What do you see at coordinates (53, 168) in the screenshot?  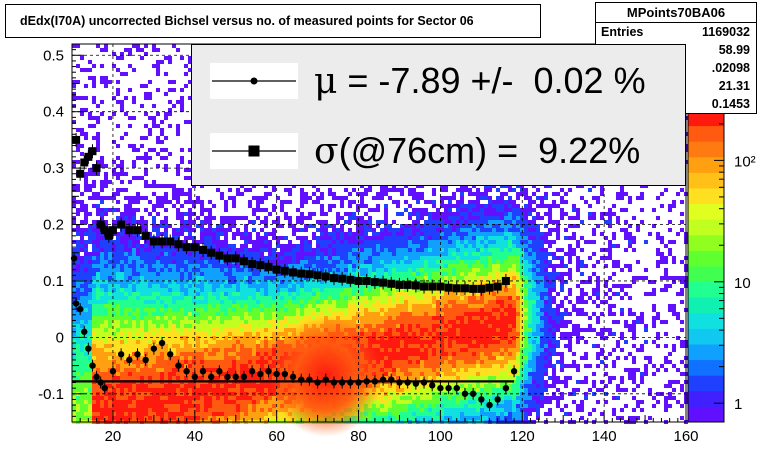 I see `y-tick-label: 0.3` at bounding box center [53, 168].